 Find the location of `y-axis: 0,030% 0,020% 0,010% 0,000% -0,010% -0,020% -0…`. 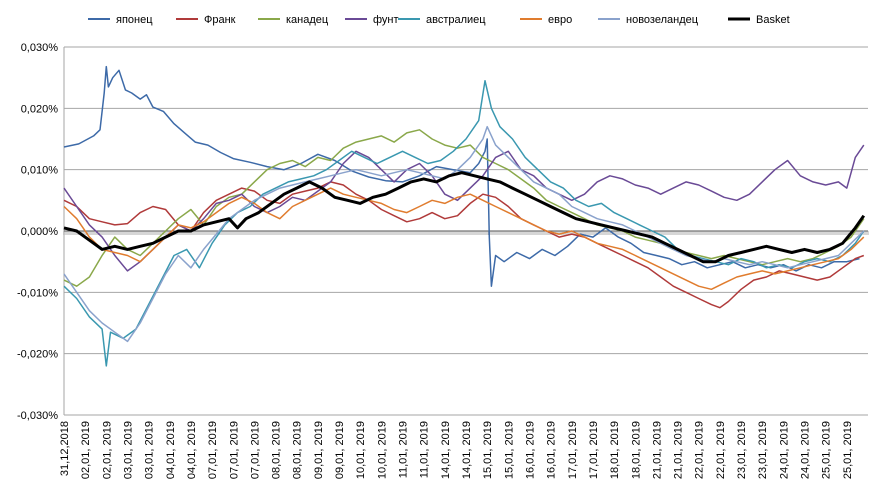

y-axis: 0,030% 0,020% 0,010% 0,000% -0,010% -0,020% -0… is located at coordinates (37, 232).